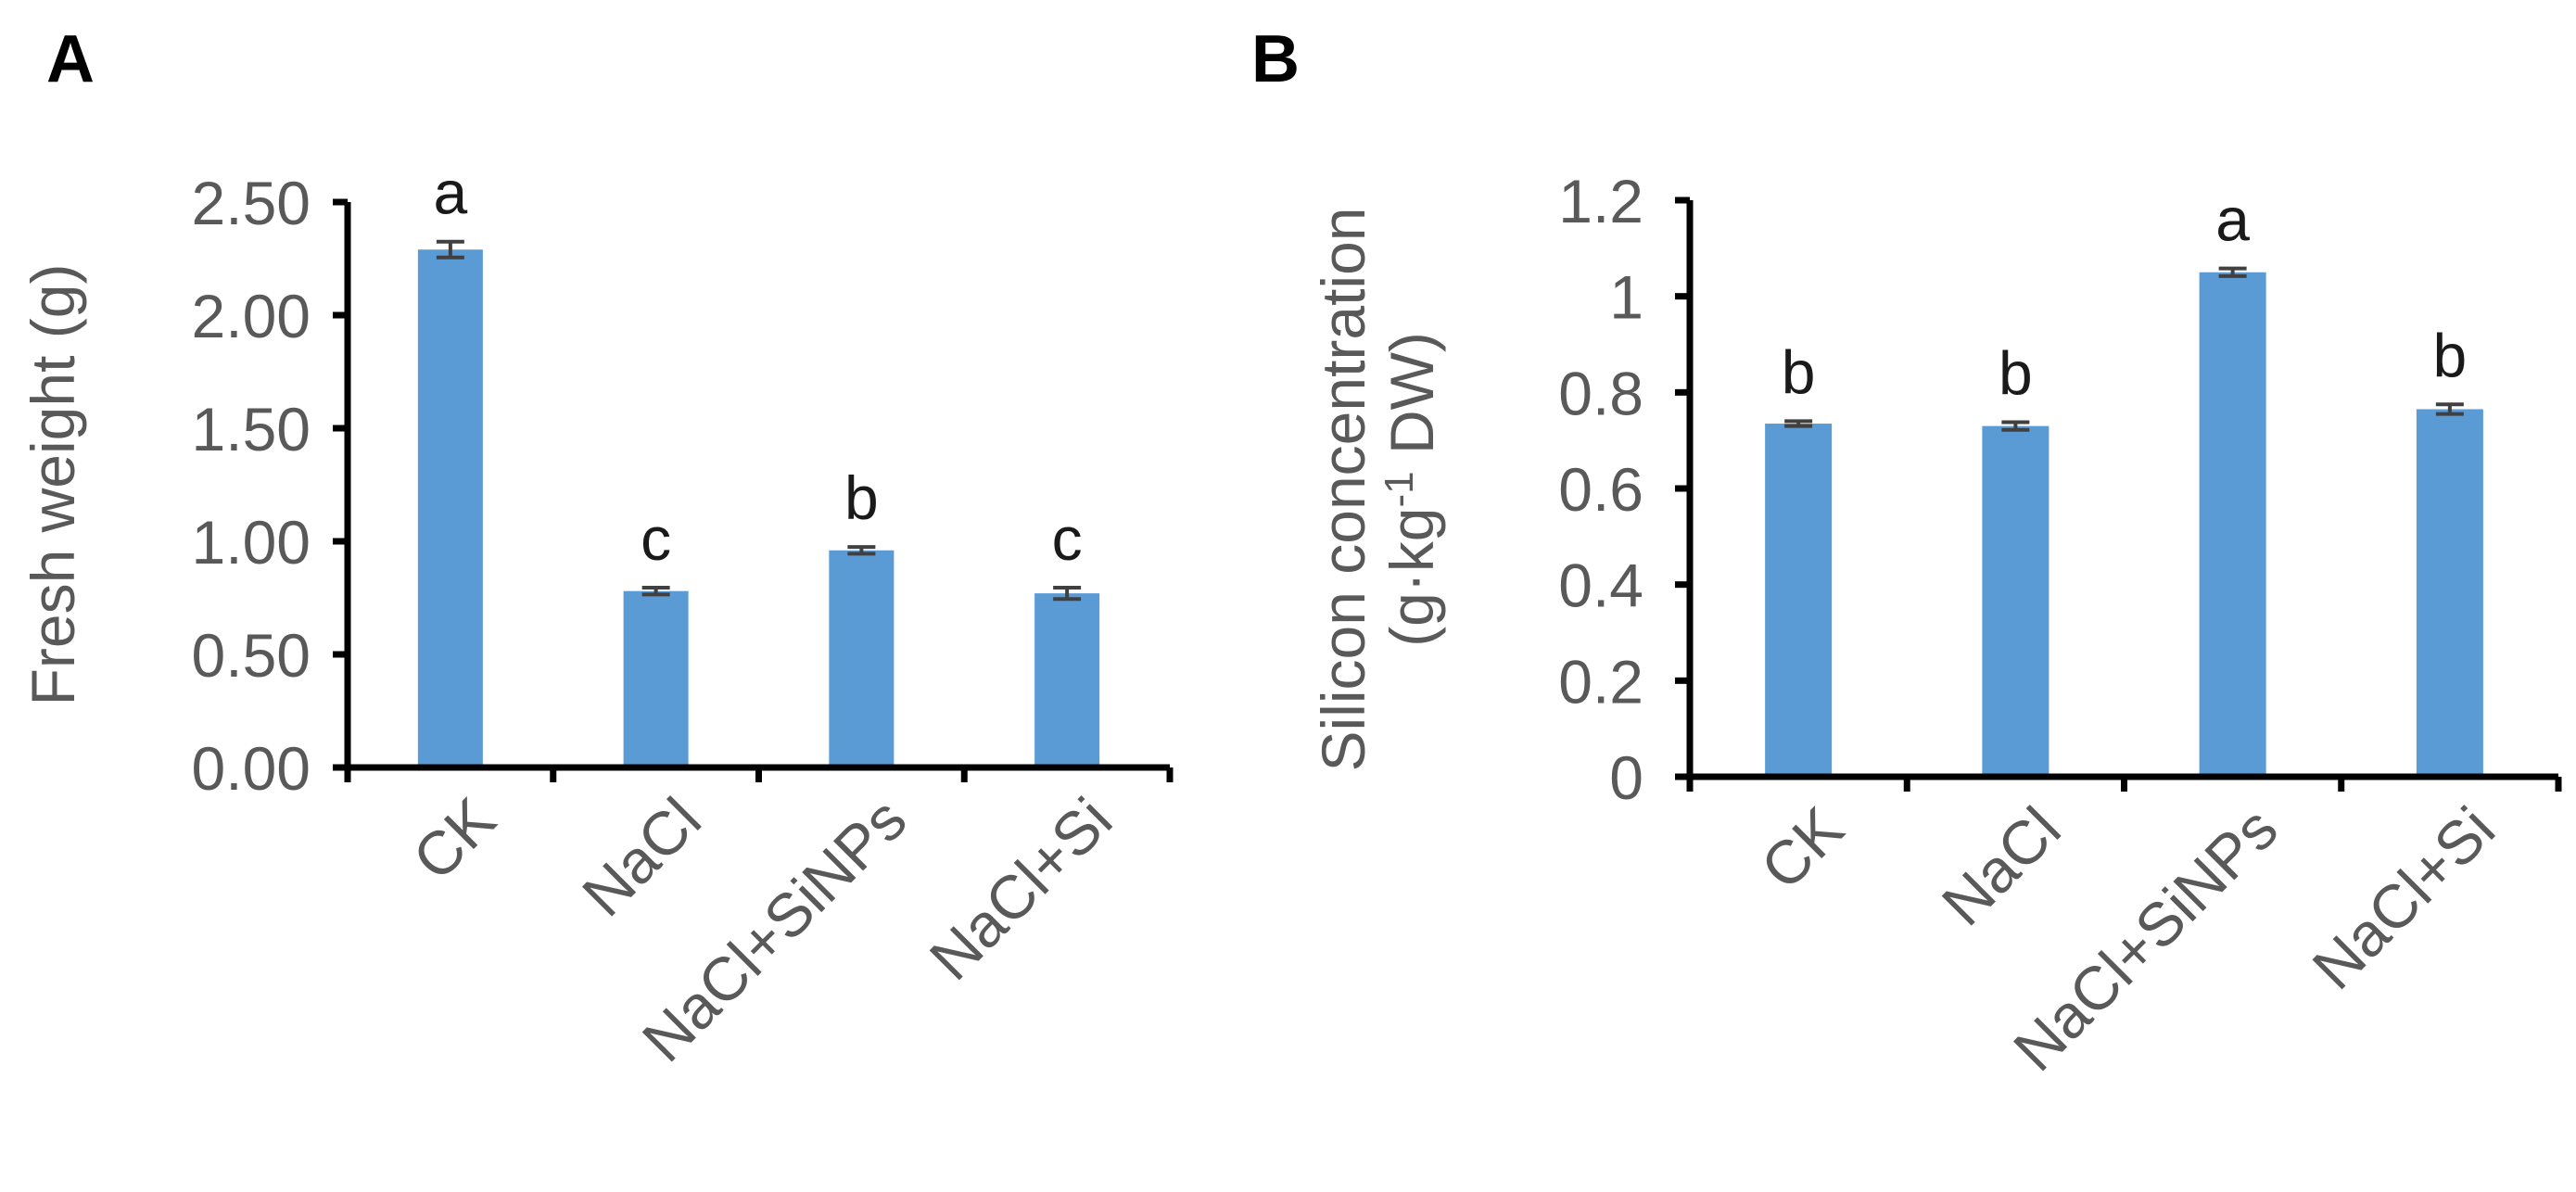 Image resolution: width=2576 pixels, height=1192 pixels. Describe the element at coordinates (252, 316) in the screenshot. I see `y-tick-label: 2.00` at that location.